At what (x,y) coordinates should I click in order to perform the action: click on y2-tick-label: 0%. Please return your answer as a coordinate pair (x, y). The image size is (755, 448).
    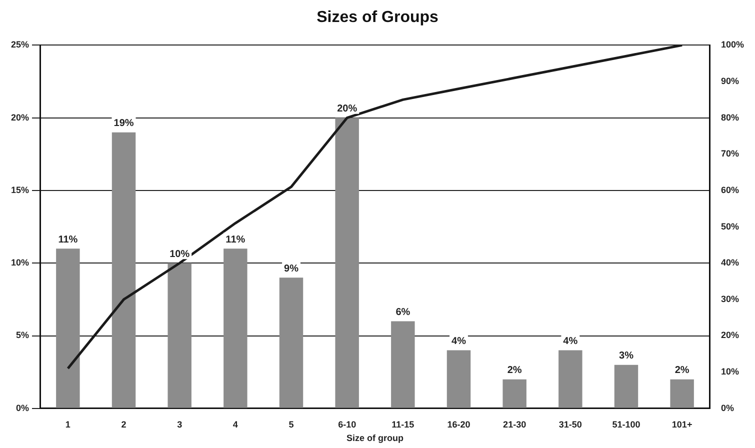
    Looking at the image, I should click on (727, 407).